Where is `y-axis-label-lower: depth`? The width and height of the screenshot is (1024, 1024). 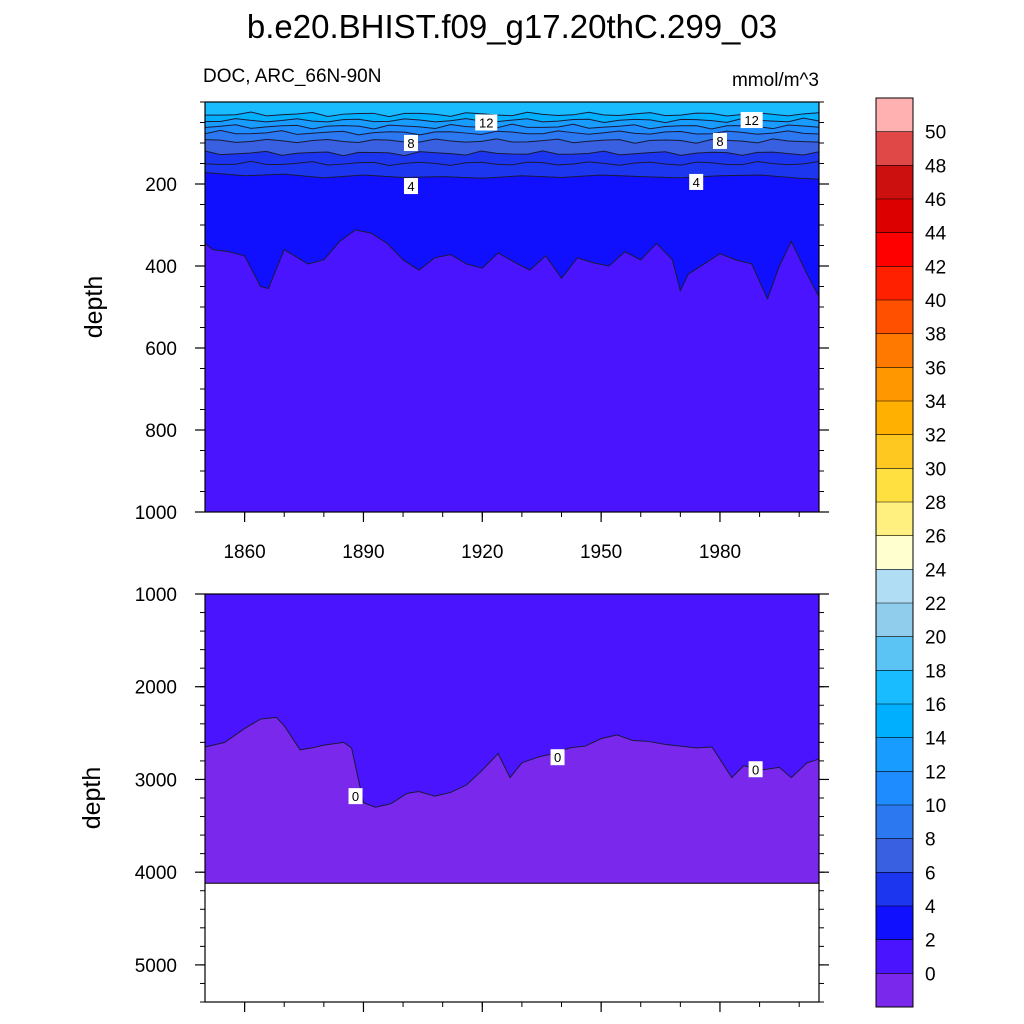 y-axis-label-lower: depth is located at coordinates (92, 798).